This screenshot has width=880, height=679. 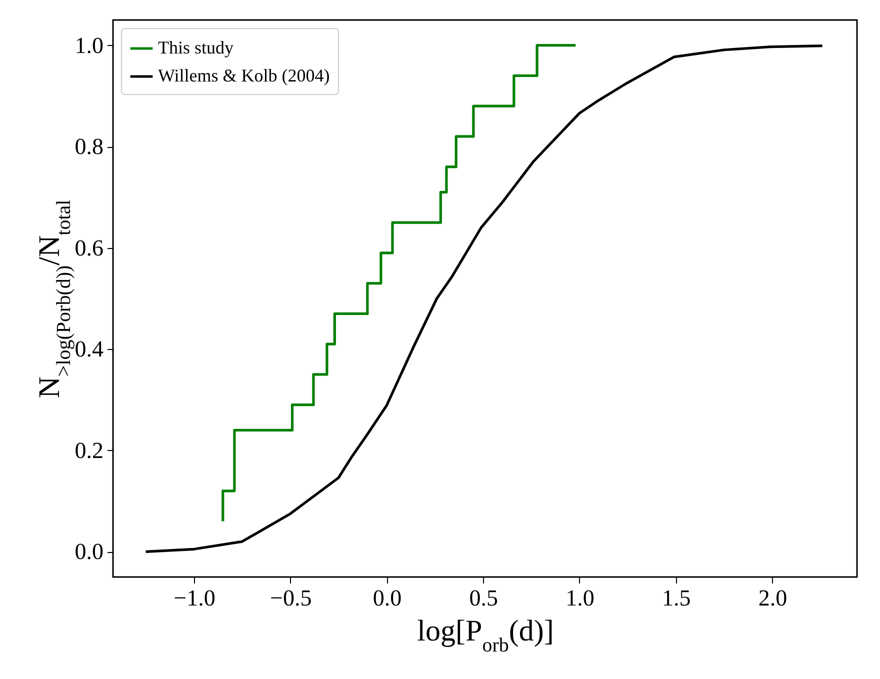 I want to click on y-tick-label: 1.0, so click(x=89, y=45).